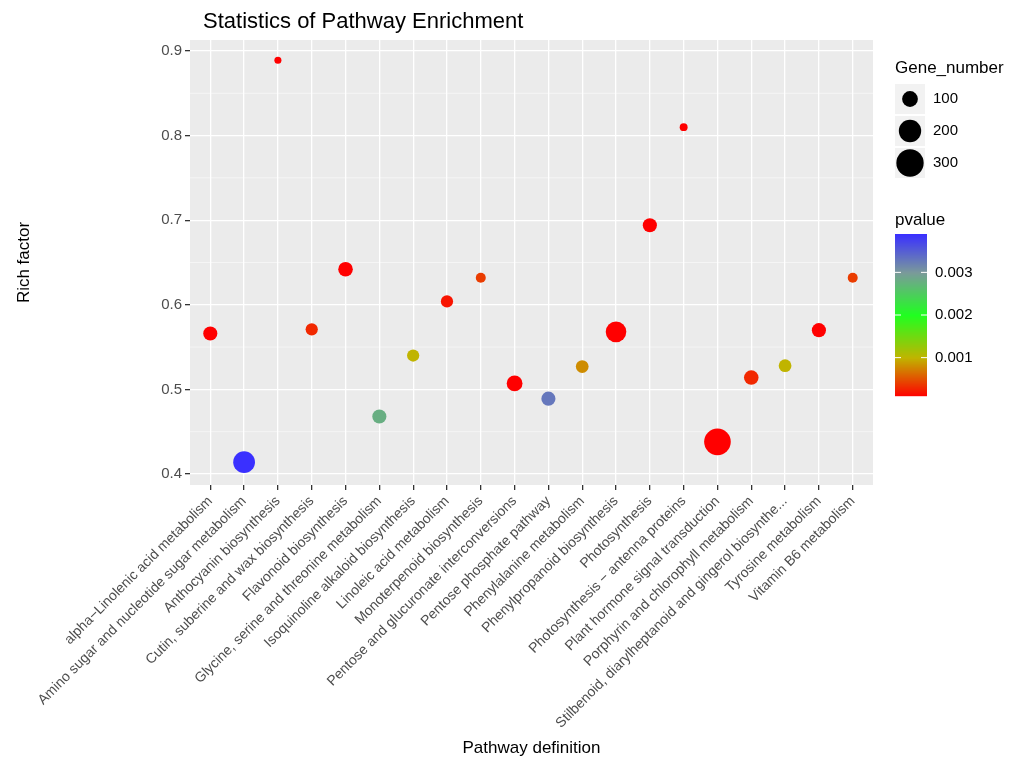 The height and width of the screenshot is (767, 1033). I want to click on color-bar-title: pvalue, so click(920, 219).